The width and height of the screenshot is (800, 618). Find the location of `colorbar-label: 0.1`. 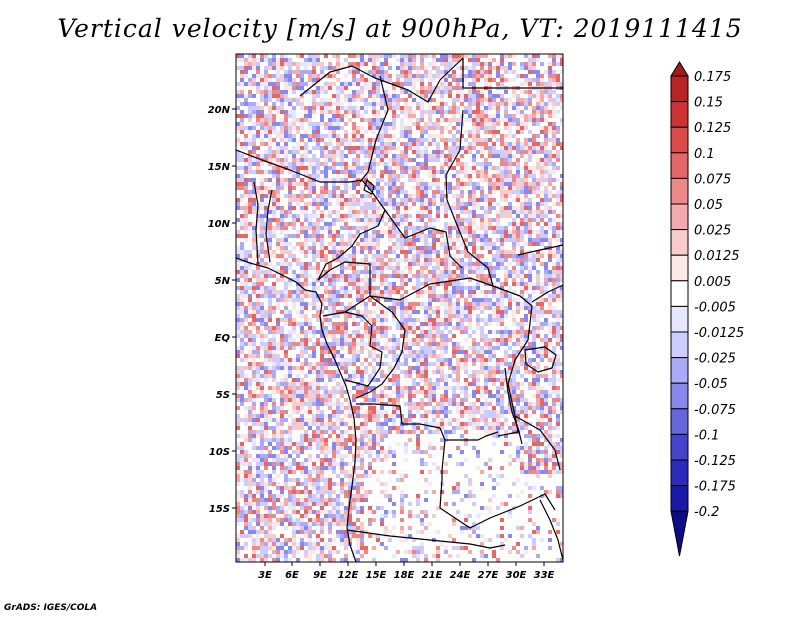

colorbar-label: 0.1 is located at coordinates (704, 154).